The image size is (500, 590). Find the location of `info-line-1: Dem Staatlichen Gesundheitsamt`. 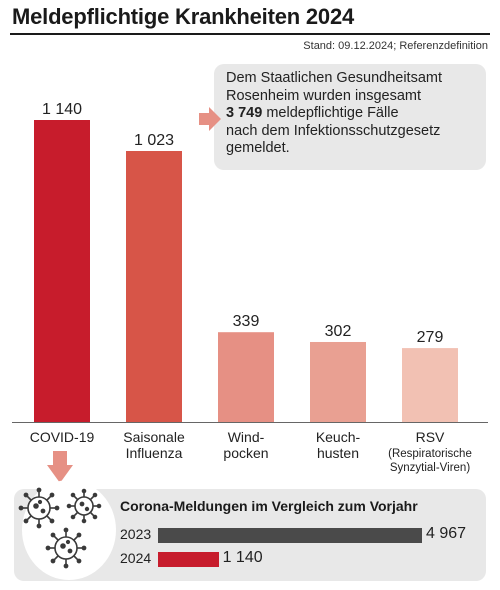

info-line-1: Dem Staatlichen Gesundheitsamt is located at coordinates (334, 78).